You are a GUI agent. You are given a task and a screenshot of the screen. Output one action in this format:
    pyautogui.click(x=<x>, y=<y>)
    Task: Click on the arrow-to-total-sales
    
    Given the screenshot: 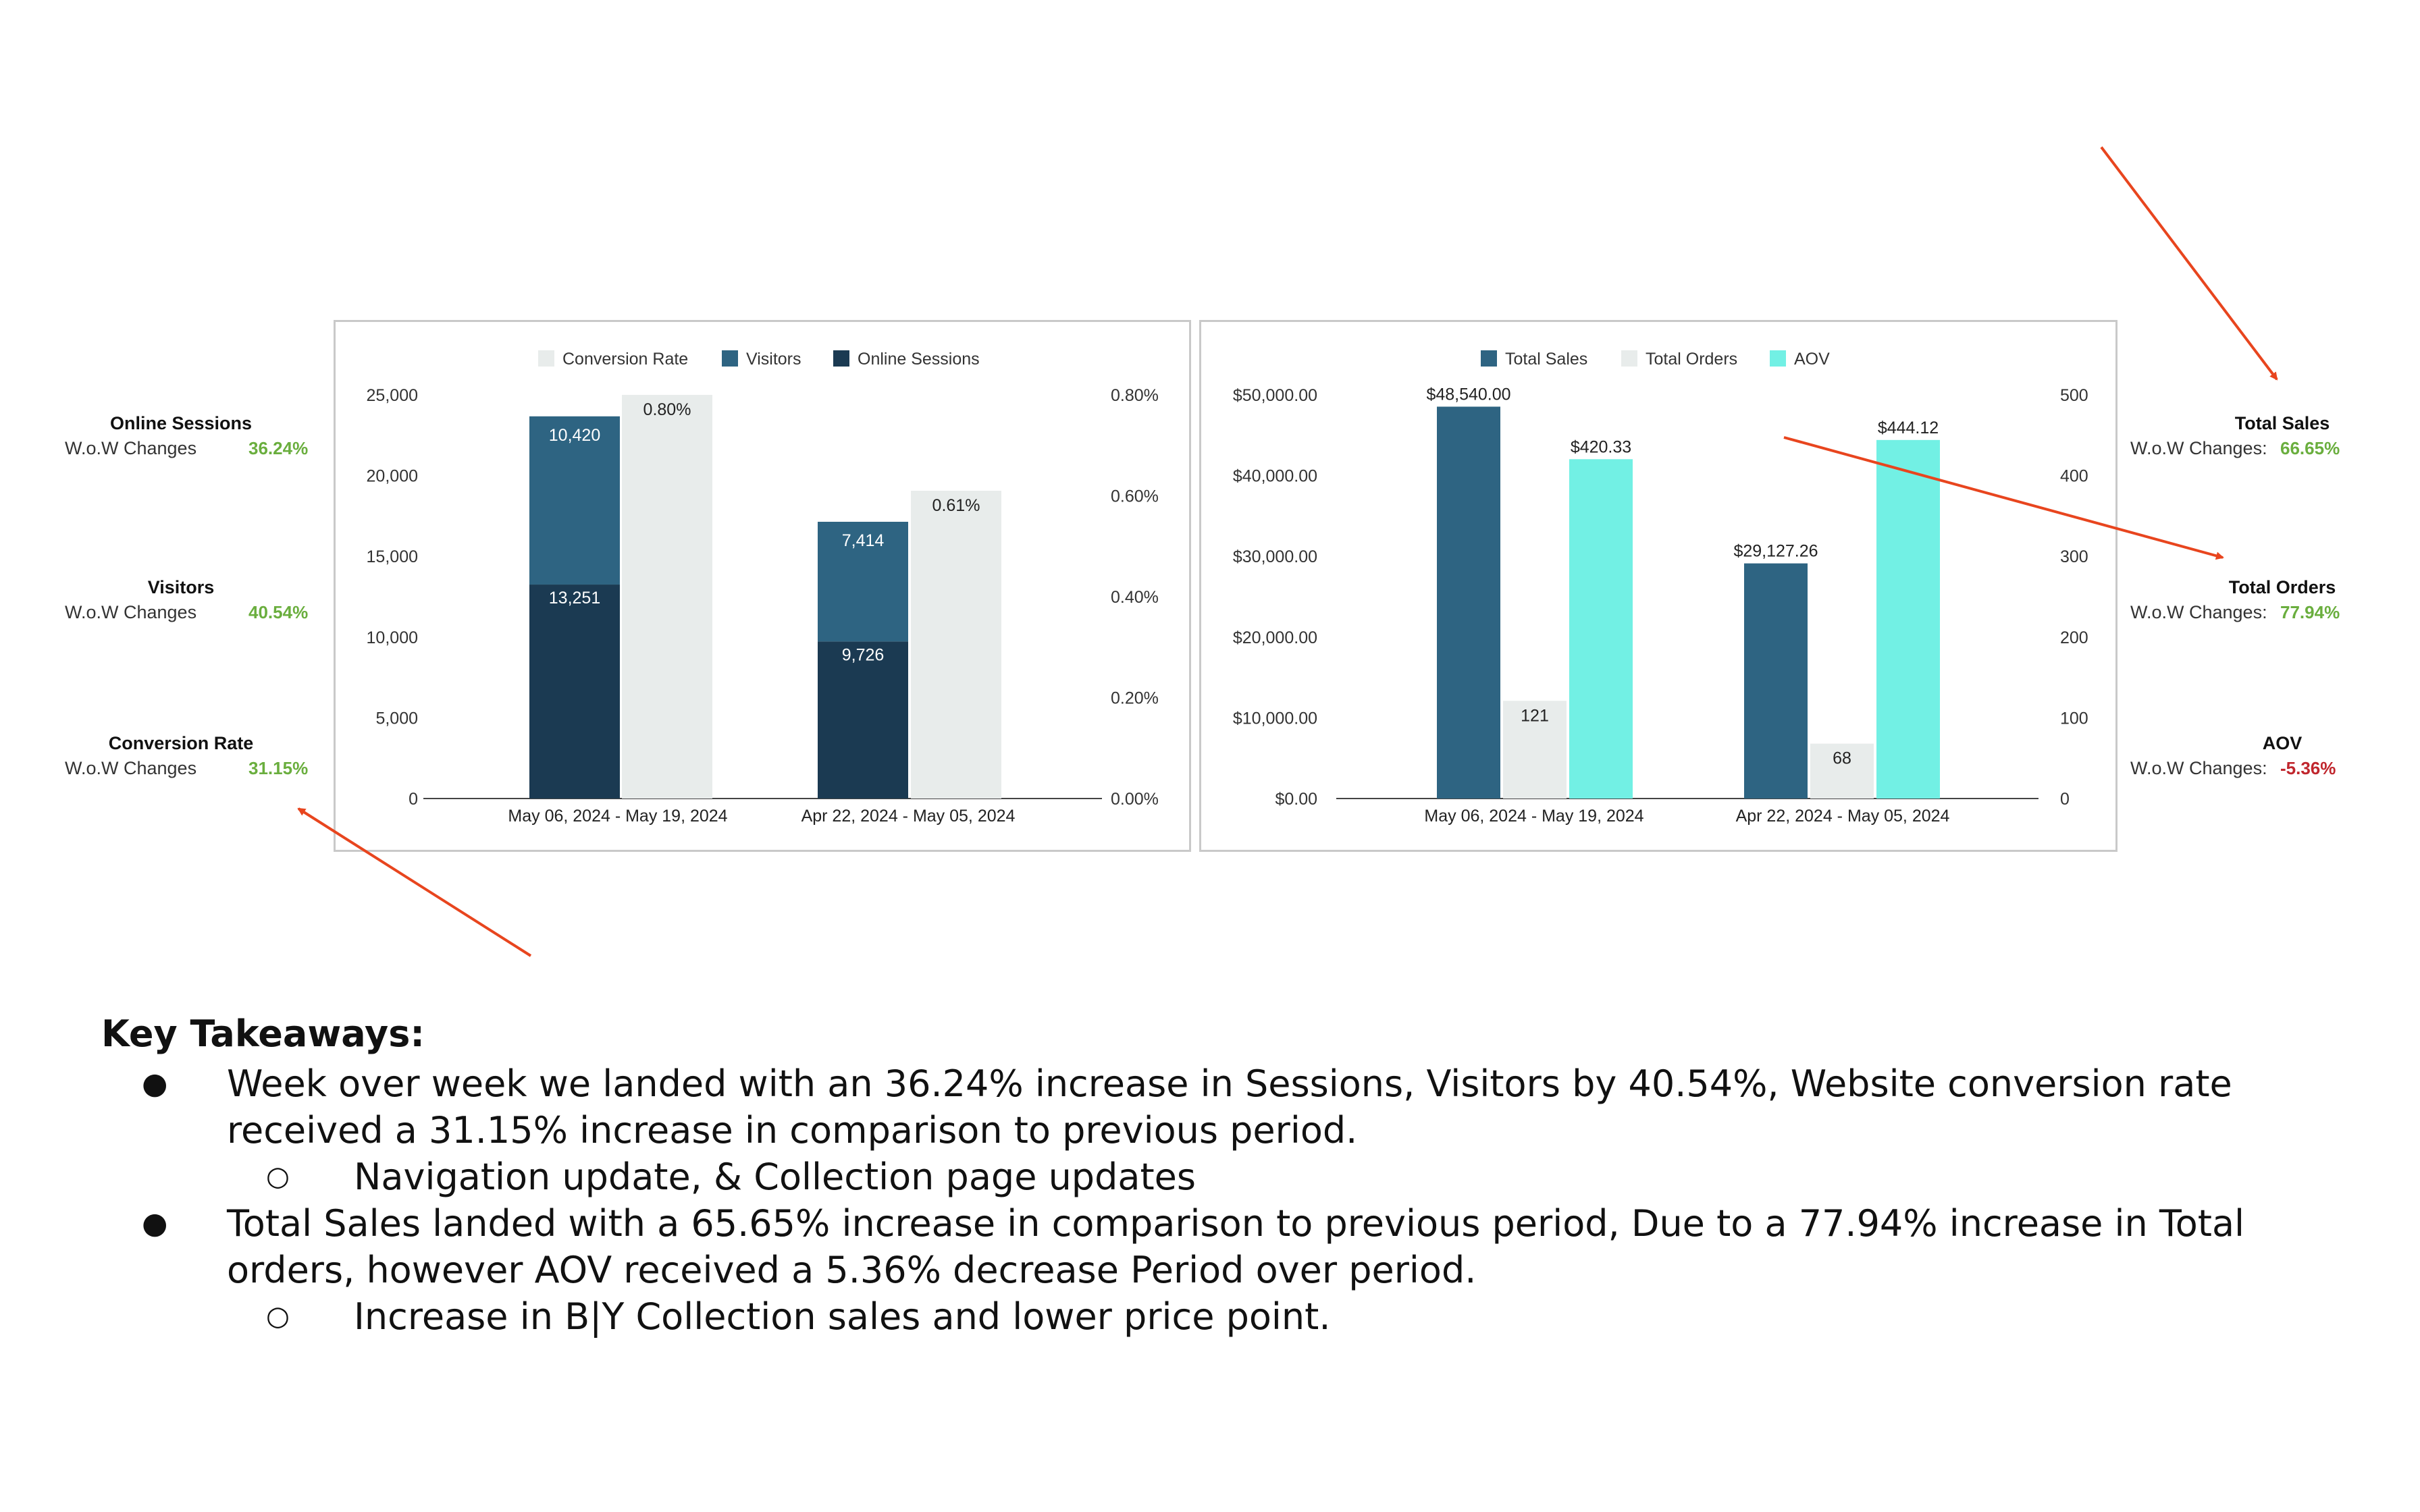 What is the action you would take?
    pyautogui.click(x=2189, y=263)
    